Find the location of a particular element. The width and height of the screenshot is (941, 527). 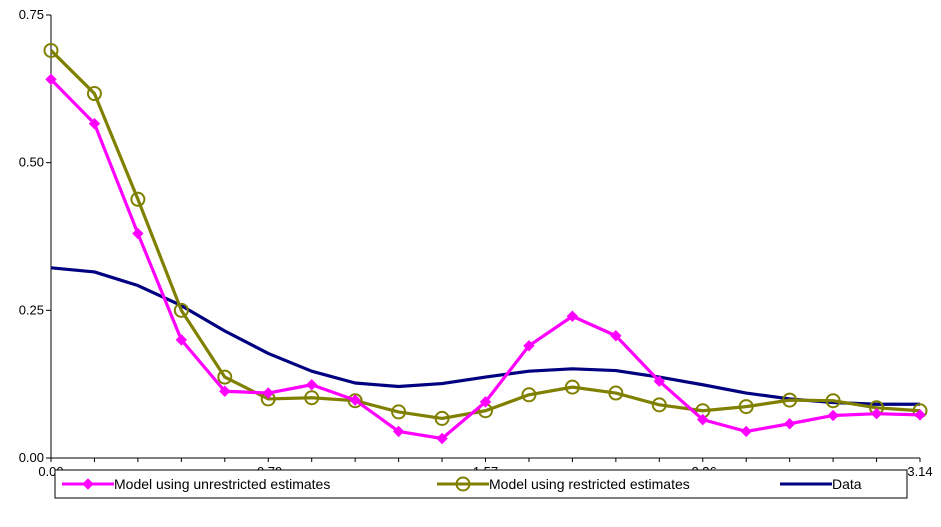

y-axis-ticks: 0.00 0.25 0.50 0.75 is located at coordinates (35, 236).